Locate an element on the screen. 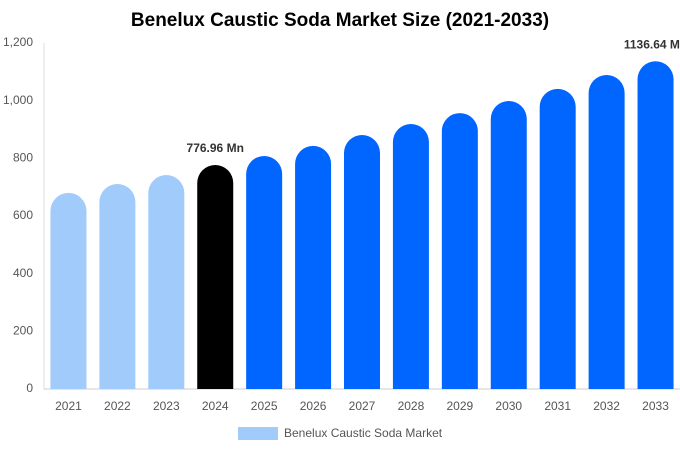 The image size is (680, 450). x-tick-label: 2028 is located at coordinates (411, 406).